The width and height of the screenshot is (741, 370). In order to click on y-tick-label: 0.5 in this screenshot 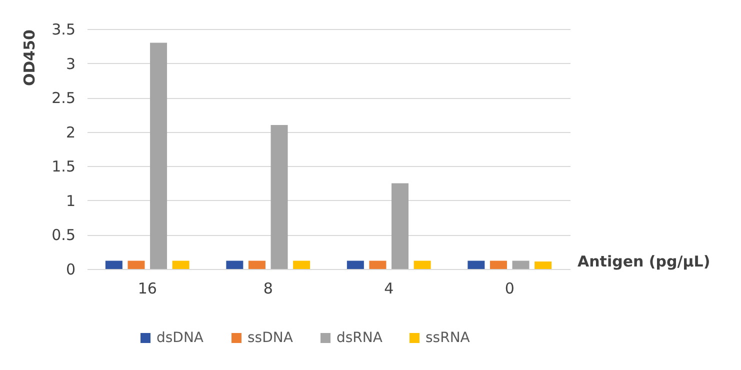, I will do `click(64, 235)`.